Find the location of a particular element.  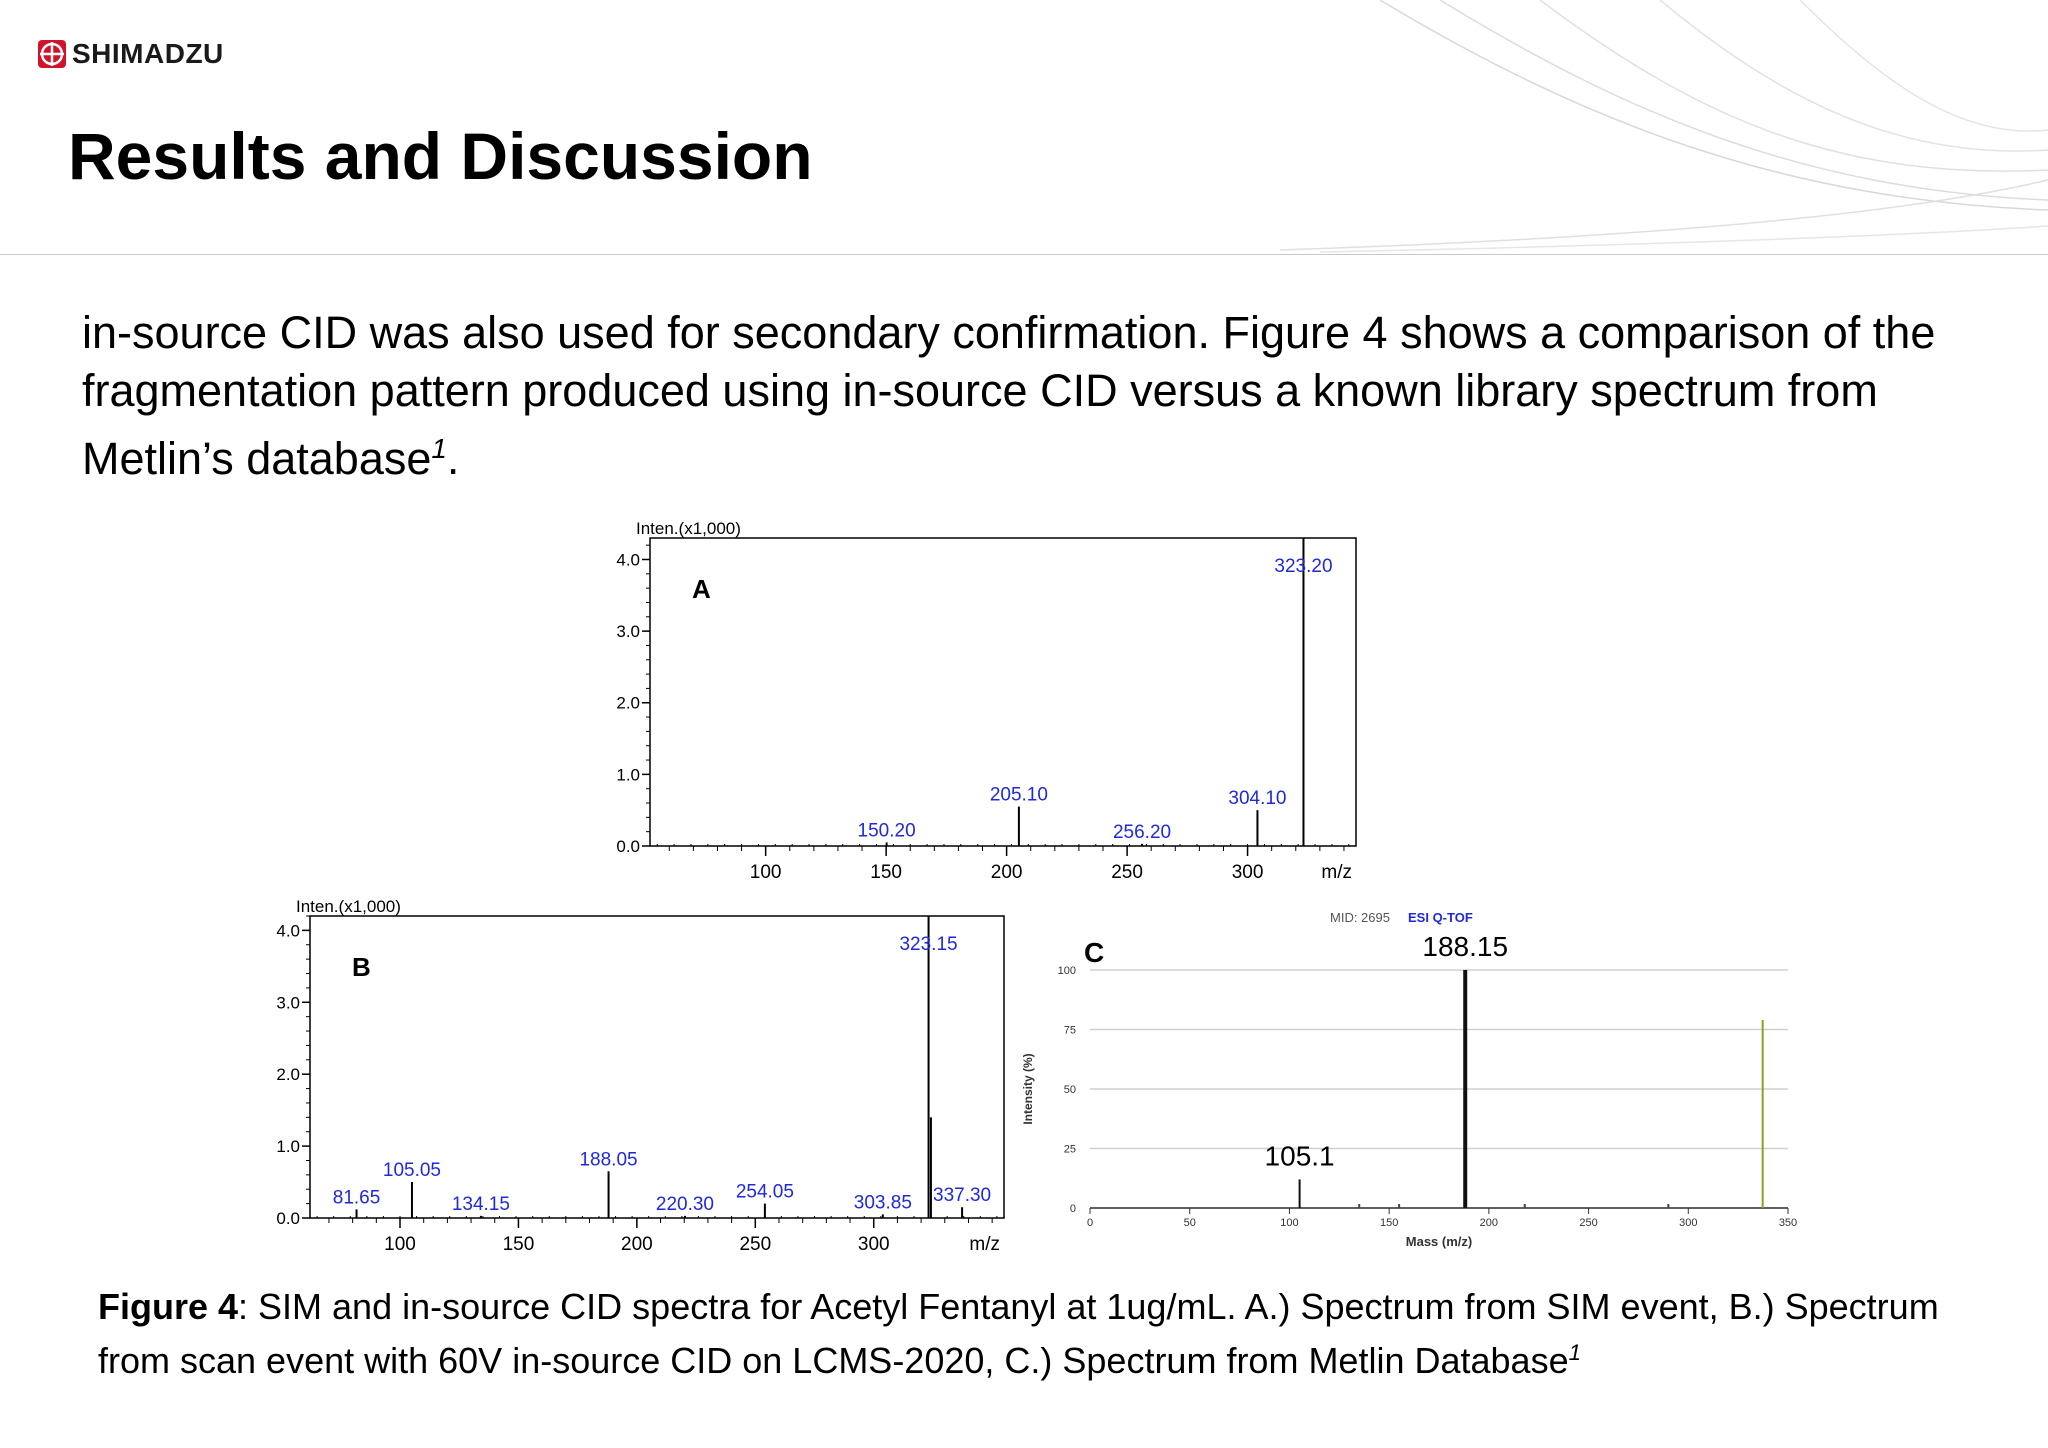

caption-label: Figure 4 is located at coordinates (168, 1306).